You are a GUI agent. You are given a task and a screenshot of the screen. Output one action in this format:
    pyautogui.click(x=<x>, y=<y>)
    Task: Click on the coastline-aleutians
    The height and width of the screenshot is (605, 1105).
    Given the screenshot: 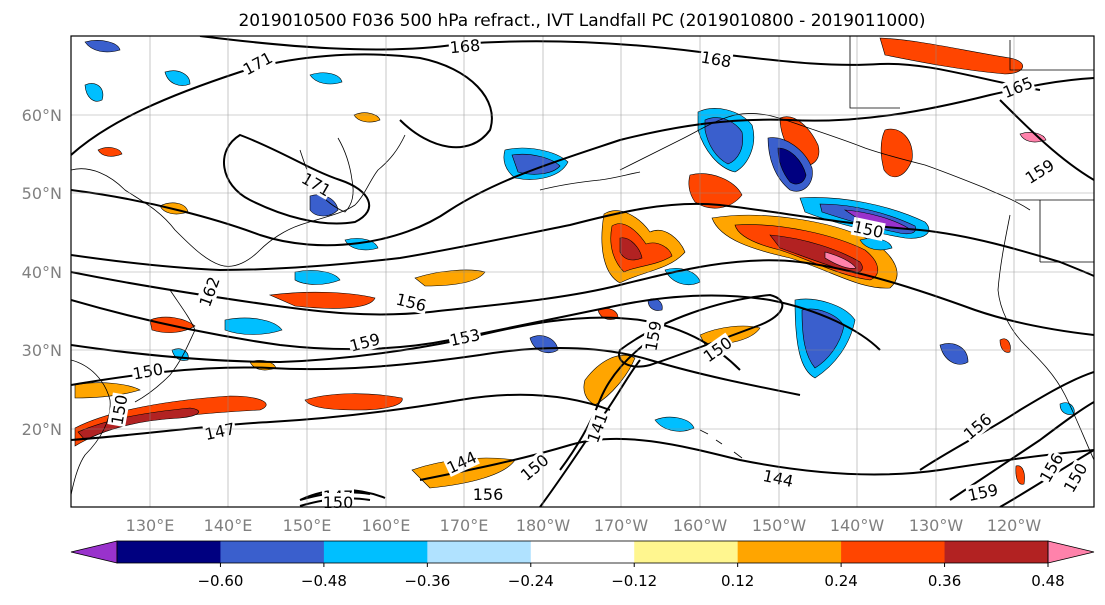 What is the action you would take?
    pyautogui.click(x=590, y=181)
    